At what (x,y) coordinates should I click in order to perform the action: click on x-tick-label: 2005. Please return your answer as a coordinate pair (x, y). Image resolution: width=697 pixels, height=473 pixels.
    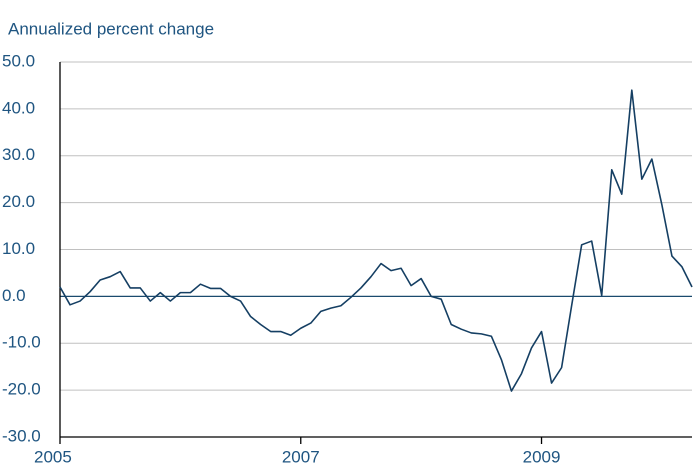
    Looking at the image, I should click on (53, 456).